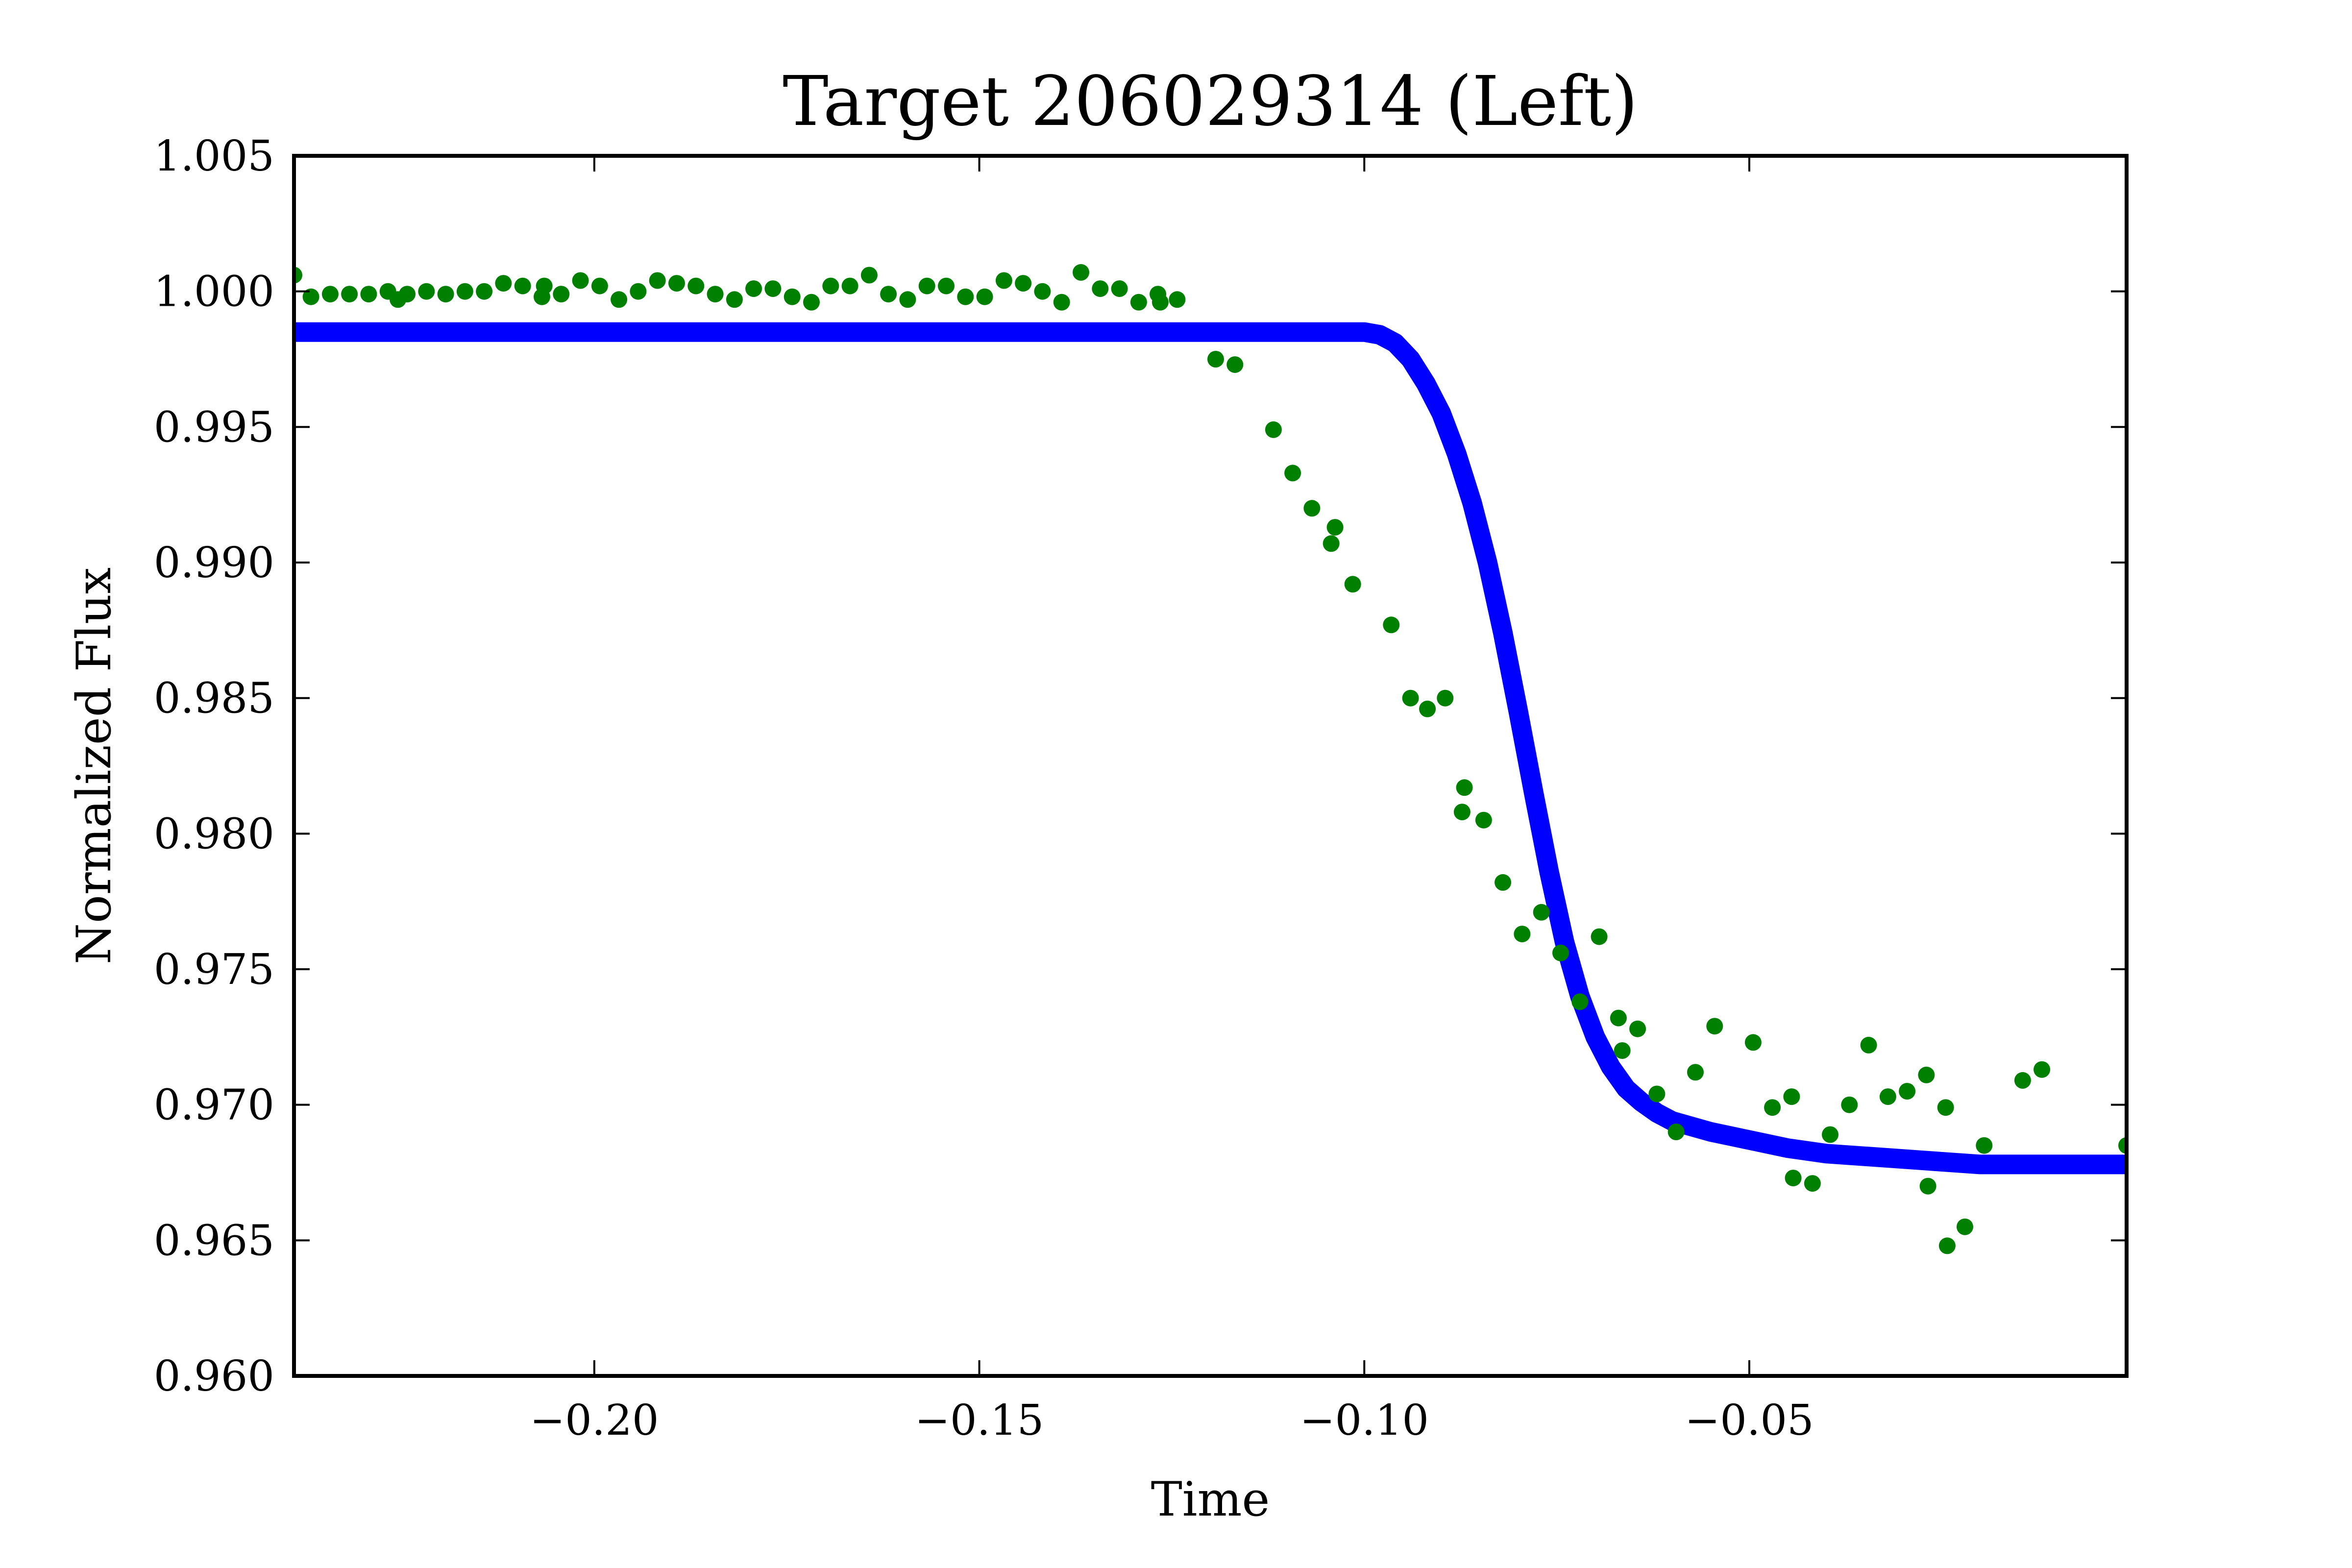 Image resolution: width=2352 pixels, height=1568 pixels. What do you see at coordinates (214, 563) in the screenshot?
I see `y-tick-label: 0.990` at bounding box center [214, 563].